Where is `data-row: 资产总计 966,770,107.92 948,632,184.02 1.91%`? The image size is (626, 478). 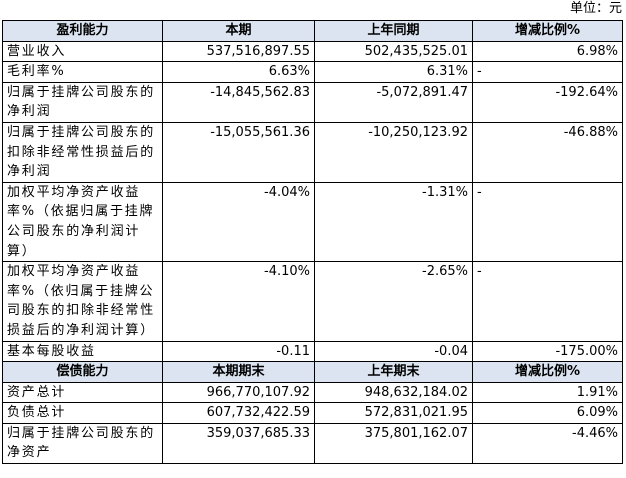
data-row: 资产总计 966,770,107.92 948,632,184.02 1.91% is located at coordinates (312, 392).